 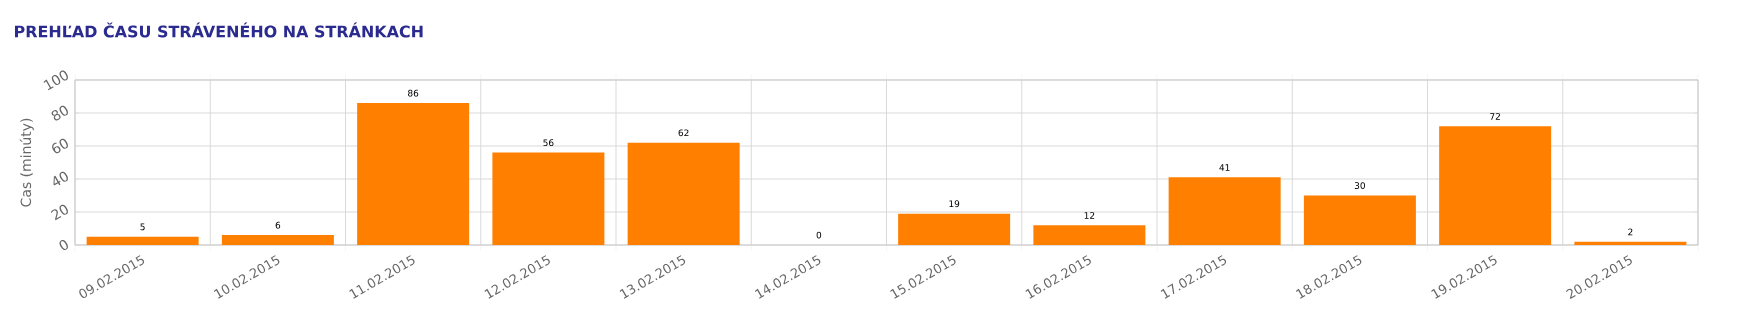 I want to click on y-axis-title: Cas (minúty), so click(x=26, y=162).